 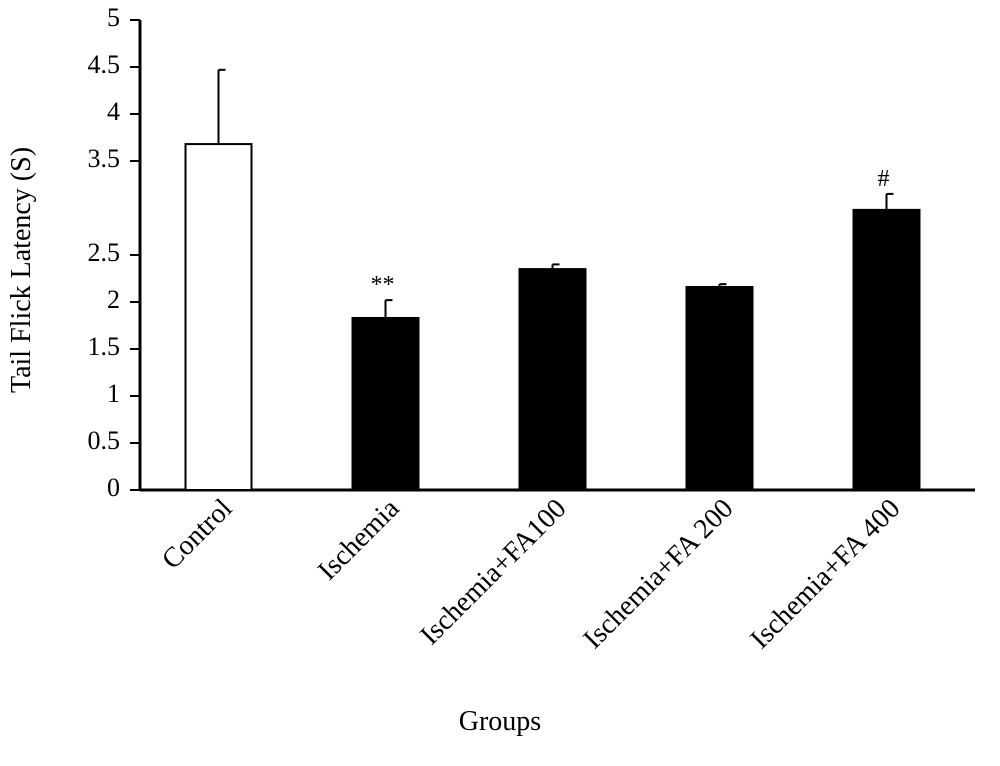 I want to click on y-tick-label: 0, so click(x=113, y=487).